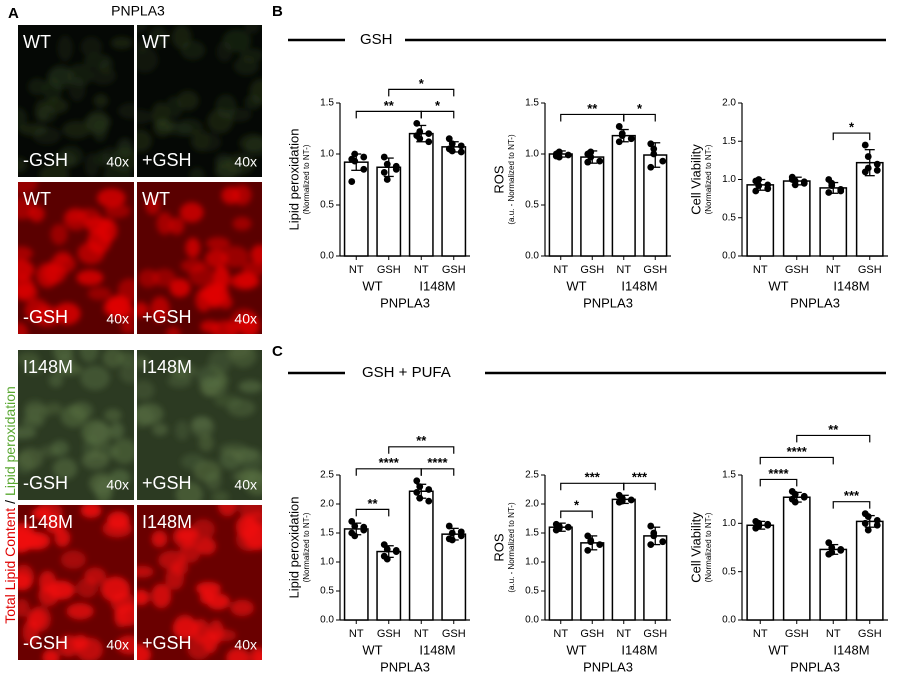 Image resolution: width=900 pixels, height=675 pixels. Describe the element at coordinates (156, 42) in the screenshot. I see `tile-genotype: WT` at that location.